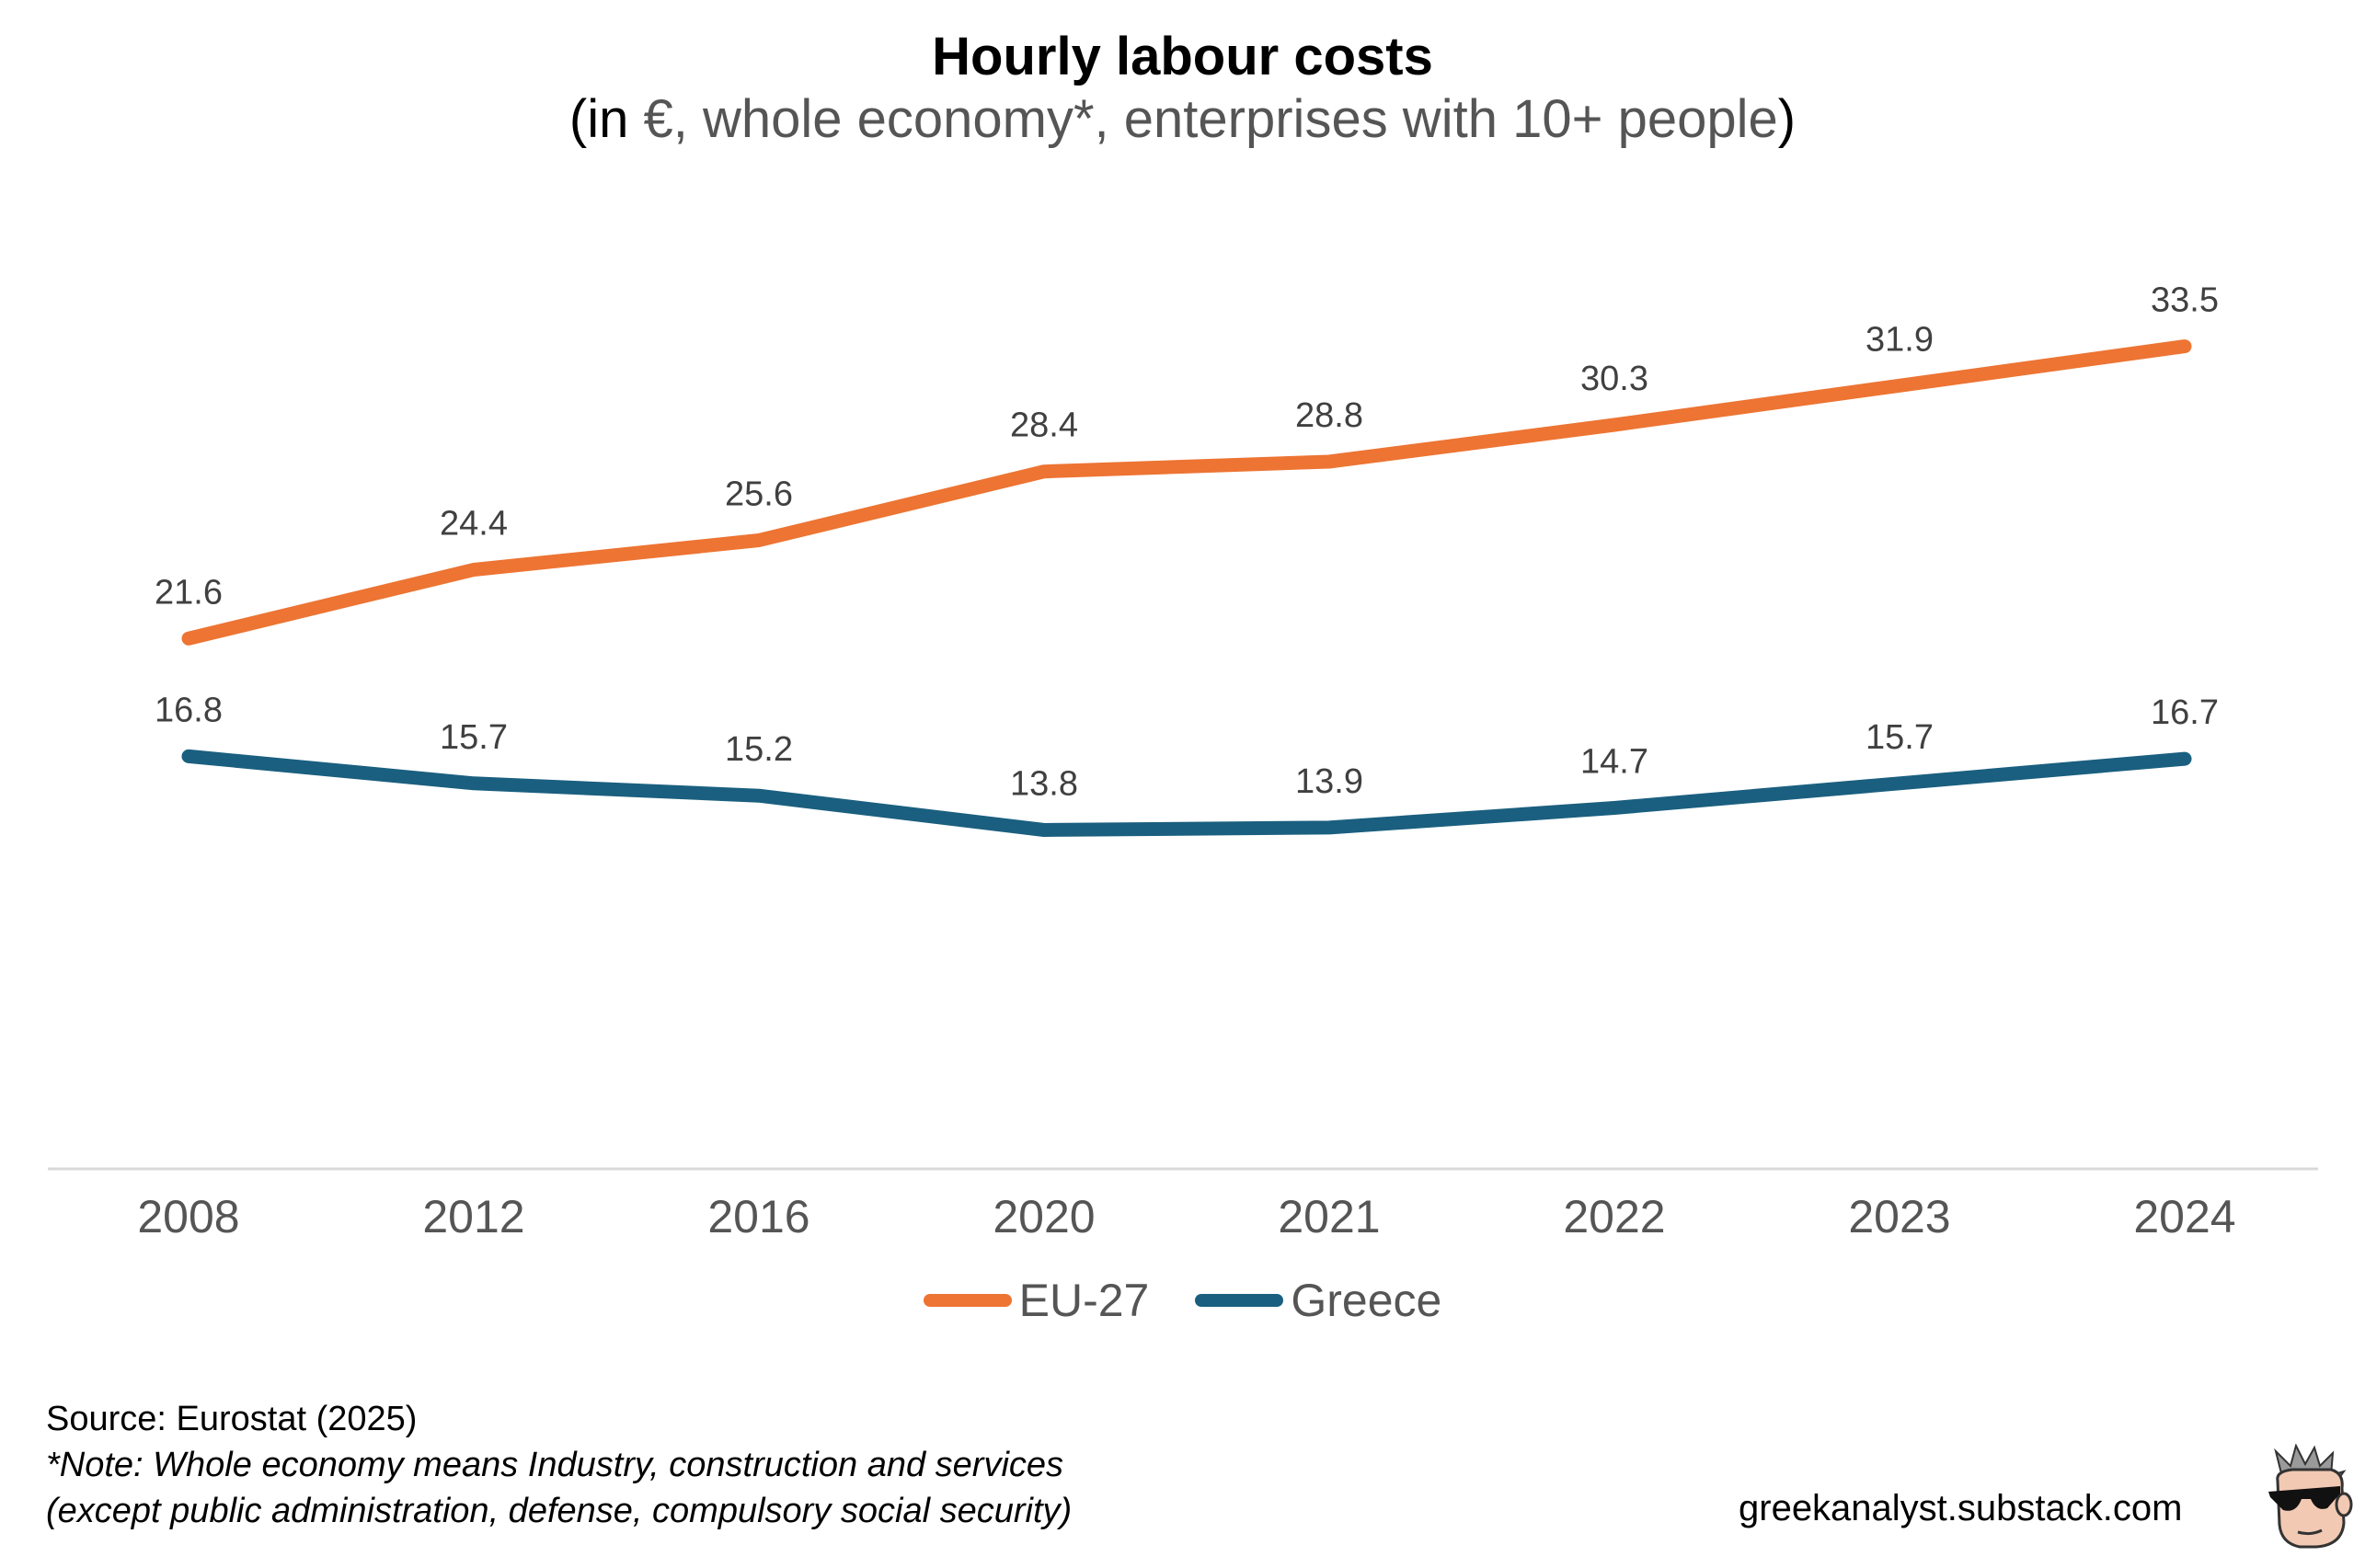 The image size is (2365, 1568). I want to click on data-point-greece-2008, so click(188, 756).